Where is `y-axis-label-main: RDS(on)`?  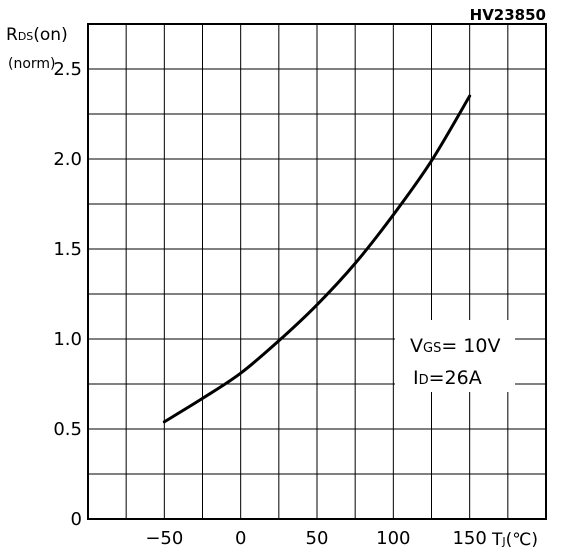 y-axis-label-main: RDS(on) is located at coordinates (37, 35).